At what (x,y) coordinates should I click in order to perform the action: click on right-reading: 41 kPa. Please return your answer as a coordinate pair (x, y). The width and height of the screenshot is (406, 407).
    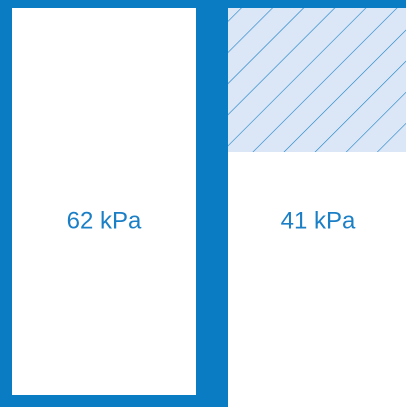
    Looking at the image, I should click on (318, 220).